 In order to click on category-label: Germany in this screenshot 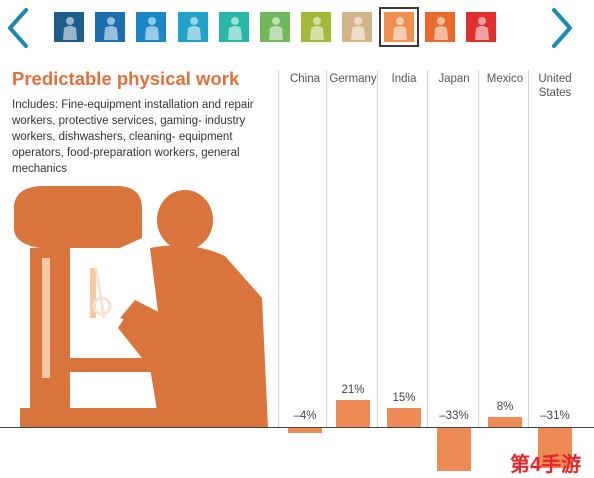, I will do `click(353, 79)`.